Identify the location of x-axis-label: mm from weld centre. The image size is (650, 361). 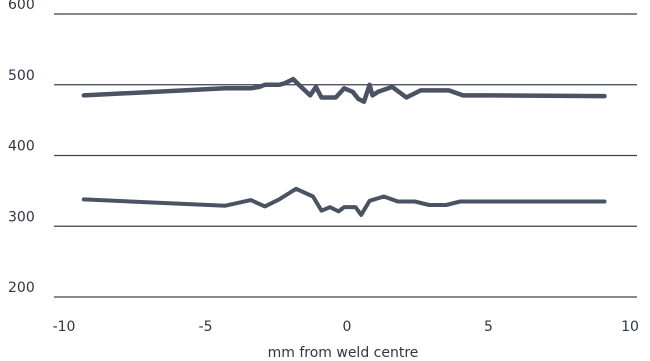
(343, 353).